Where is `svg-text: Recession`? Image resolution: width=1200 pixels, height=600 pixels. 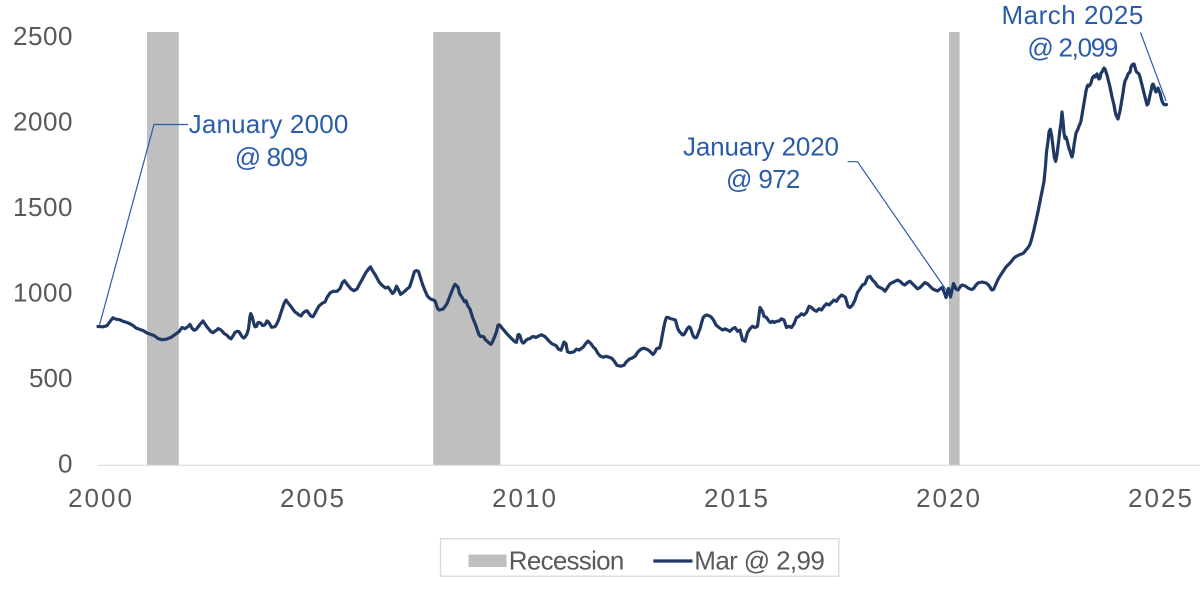 svg-text: Recession is located at coordinates (567, 561).